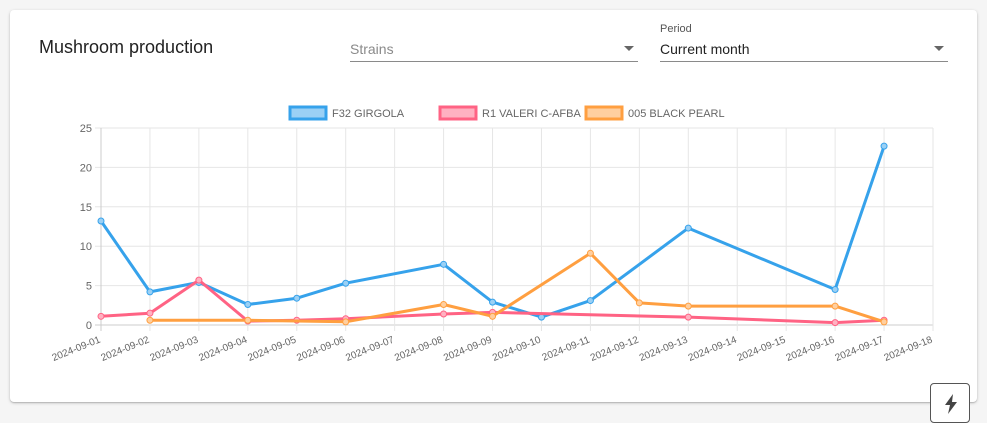  What do you see at coordinates (804, 42) in the screenshot?
I see `period-select: Period Current month` at bounding box center [804, 42].